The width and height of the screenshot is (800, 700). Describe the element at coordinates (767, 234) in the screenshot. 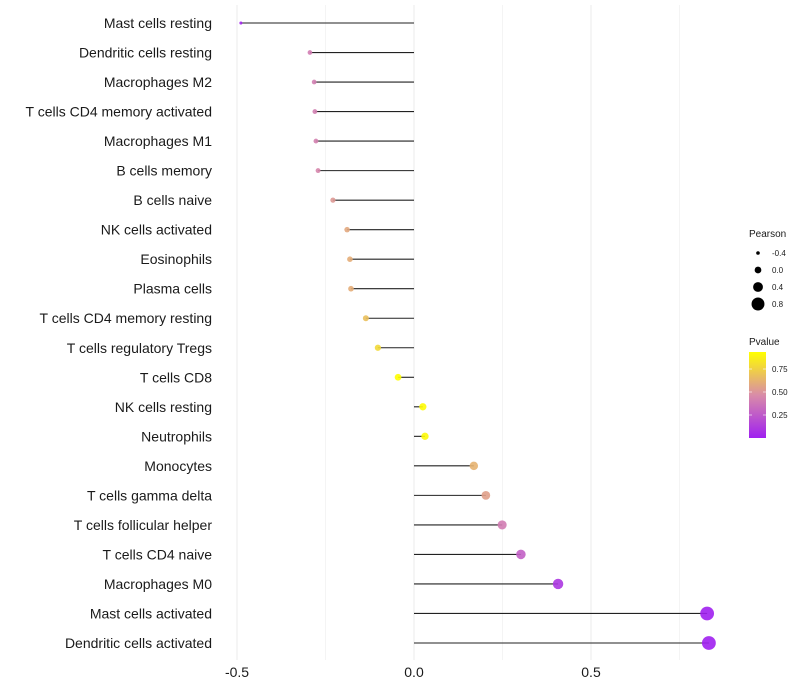

I see `size-legend-title: Pearson` at that location.